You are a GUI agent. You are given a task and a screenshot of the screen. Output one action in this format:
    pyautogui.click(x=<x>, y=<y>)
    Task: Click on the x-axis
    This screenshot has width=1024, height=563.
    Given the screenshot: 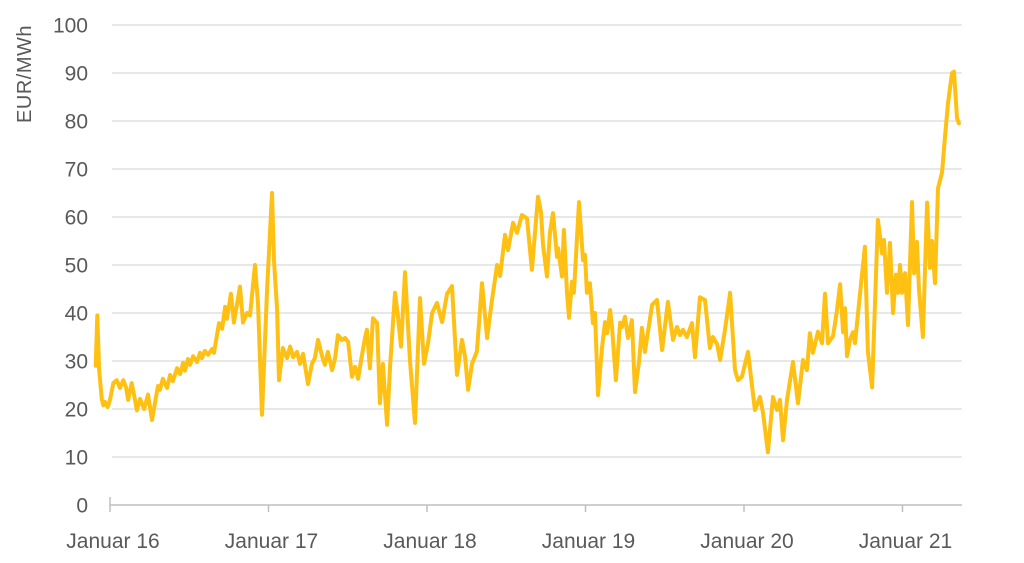 What is the action you would take?
    pyautogui.click(x=535, y=504)
    